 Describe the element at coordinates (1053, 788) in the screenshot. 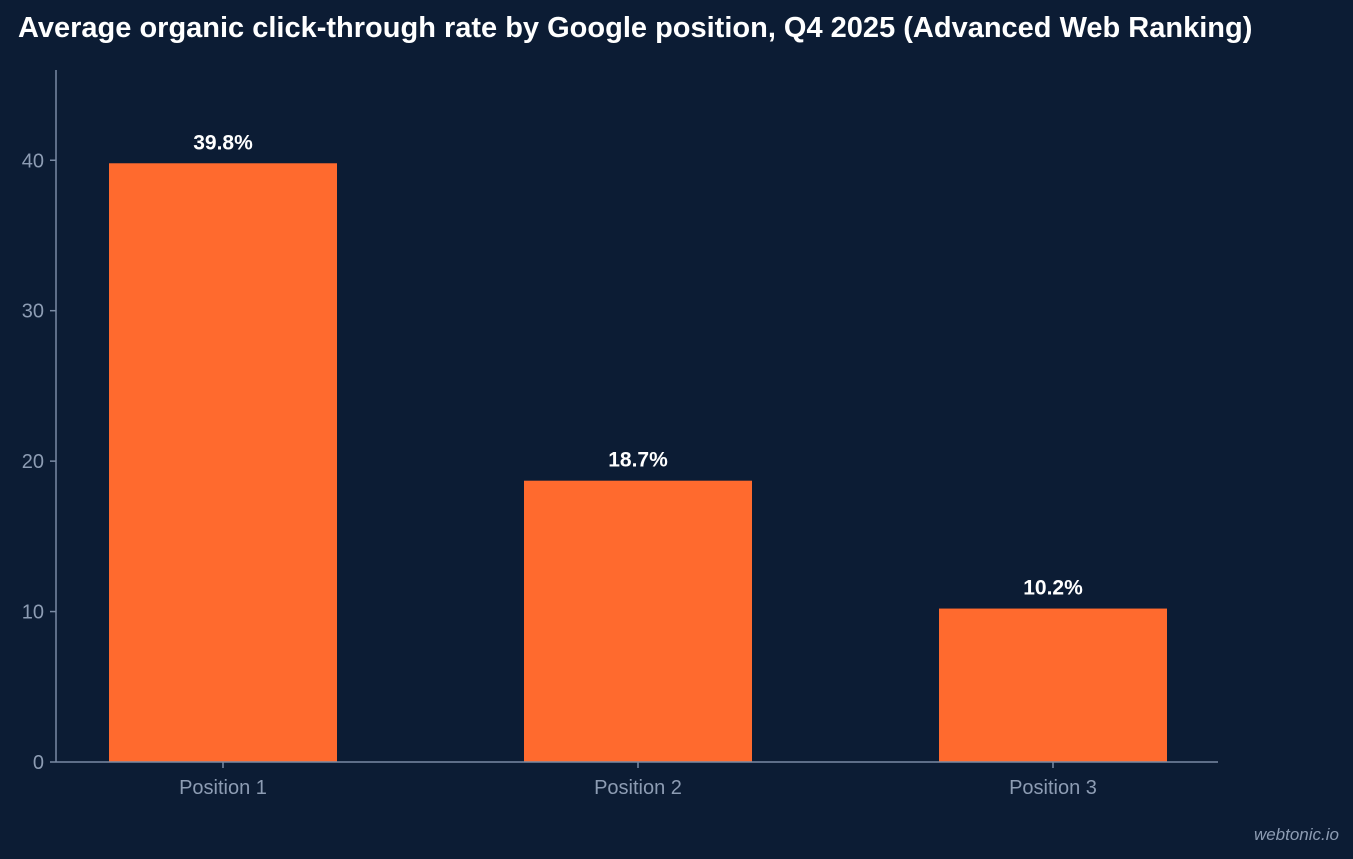

I see `x-tick-label: Position 3` at that location.